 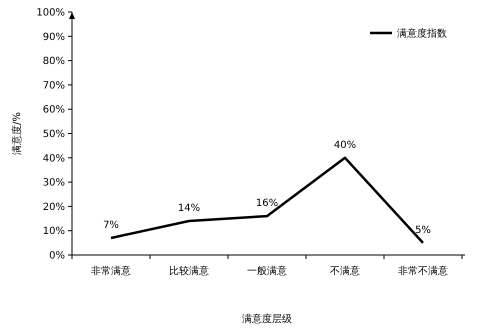 I want to click on data-label: 14%, so click(x=189, y=208).